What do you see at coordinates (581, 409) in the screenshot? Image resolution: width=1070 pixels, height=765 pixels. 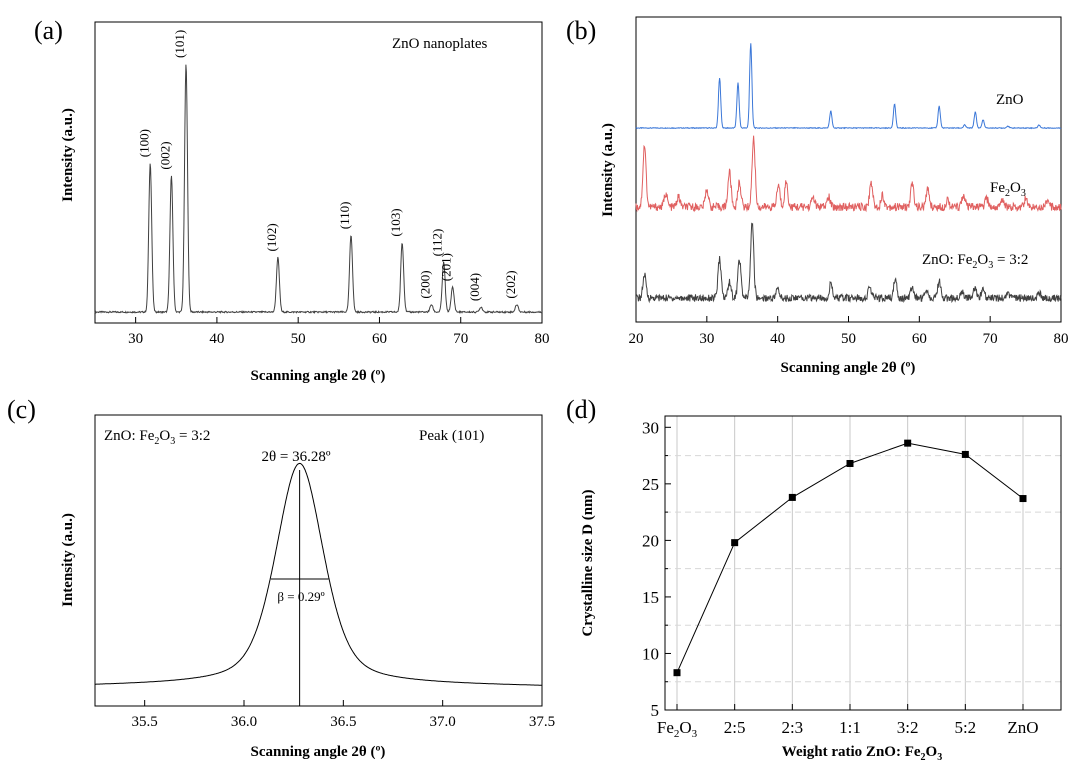 I see `panel-d-letter: (d)` at bounding box center [581, 409].